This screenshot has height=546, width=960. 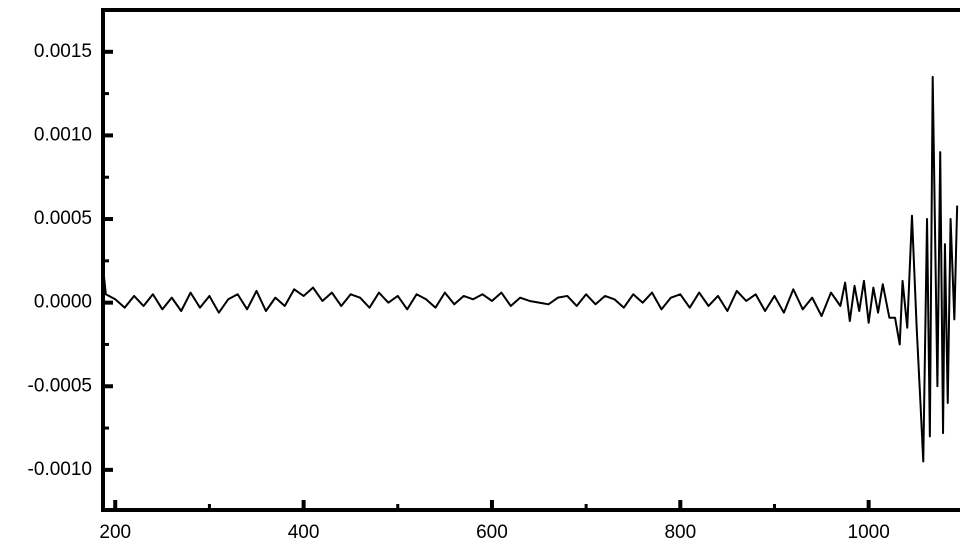 I want to click on y-tick-label: -0.0010, so click(x=60, y=469).